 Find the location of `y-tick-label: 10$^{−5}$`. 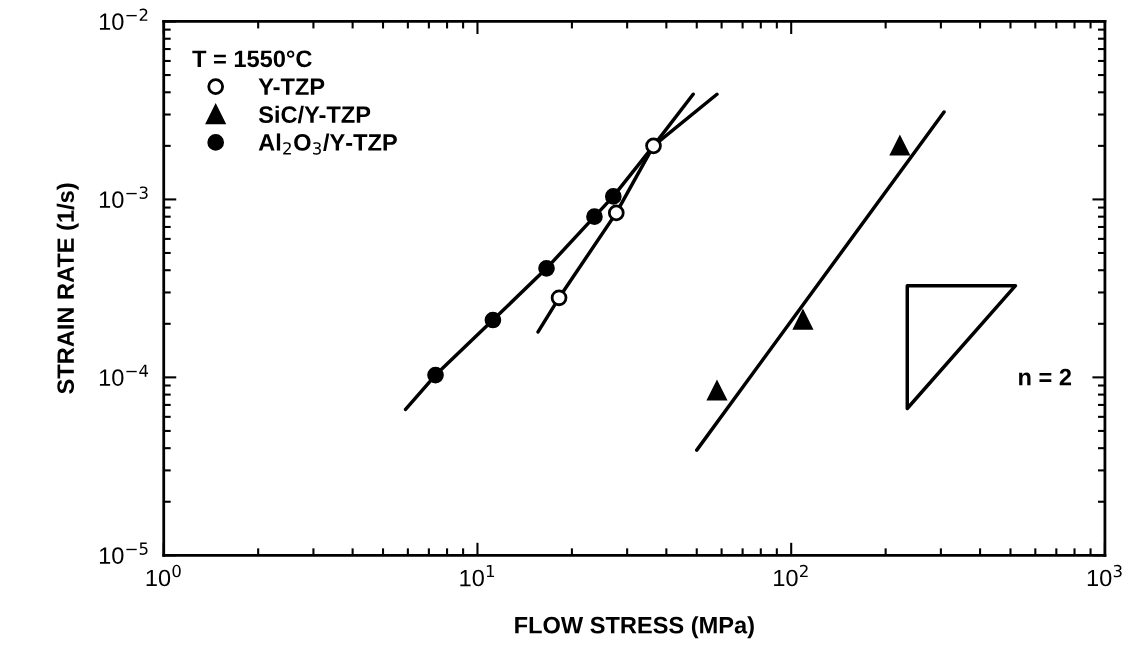

y-tick-label: 10$^{−5}$ is located at coordinates (123, 553).